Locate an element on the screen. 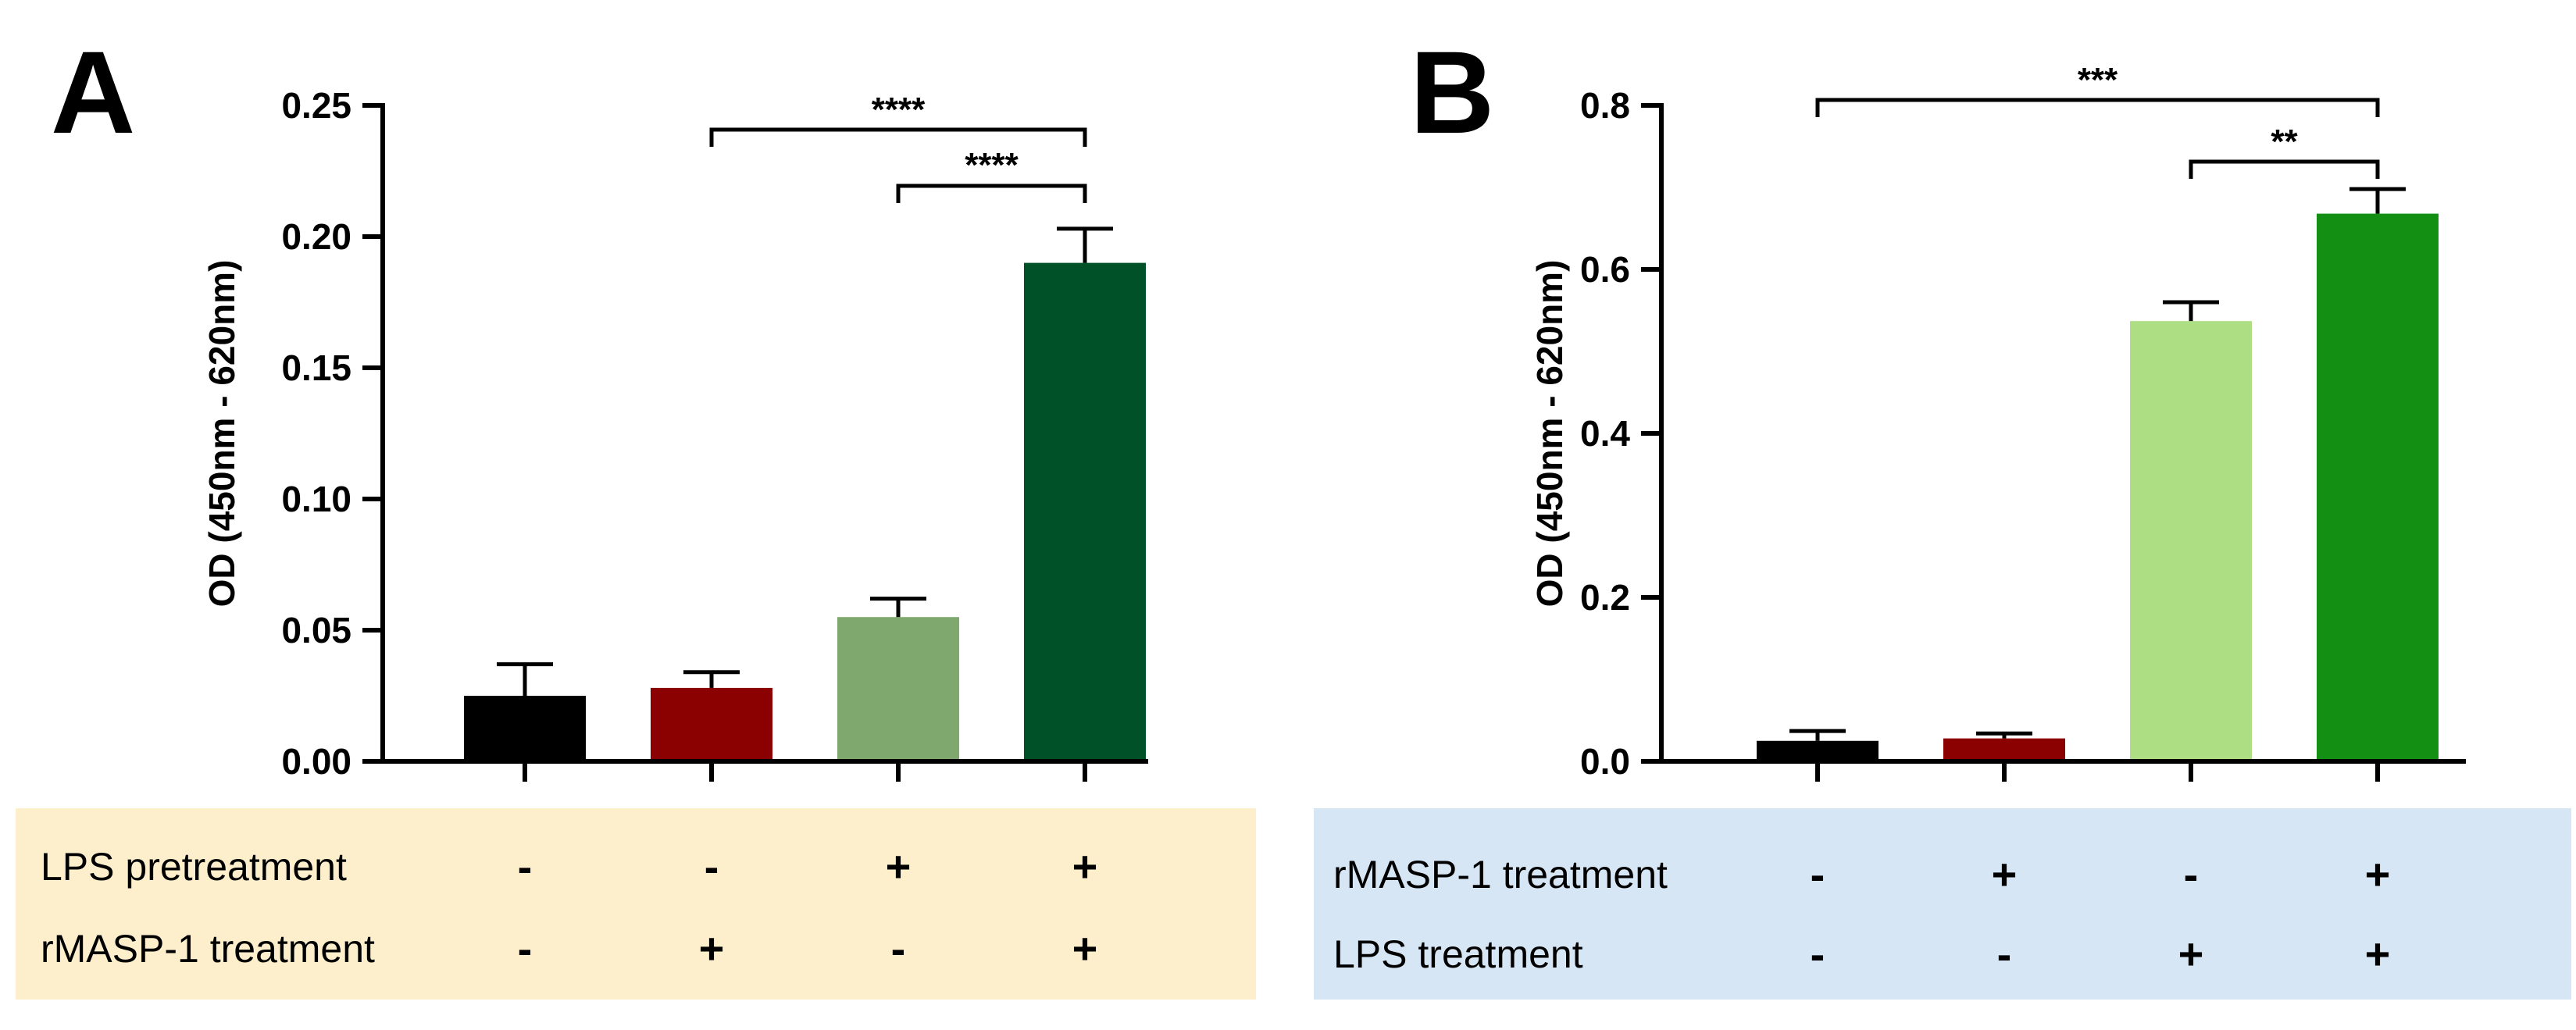 The height and width of the screenshot is (1030, 2576). table-sign-b-1-1: - is located at coordinates (1818, 874).